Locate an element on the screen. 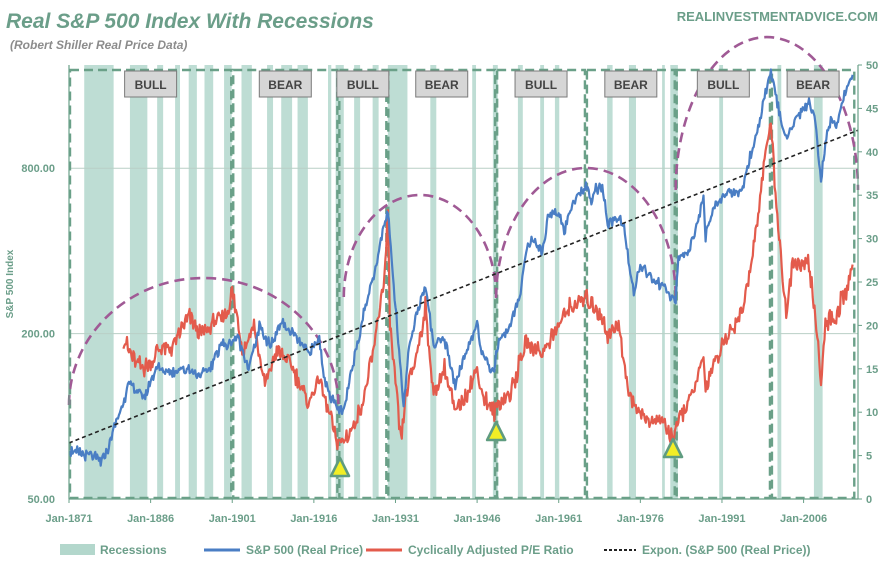 Image resolution: width=894 pixels, height=569 pixels. x-tick-label: Jan-1886 is located at coordinates (150, 519).